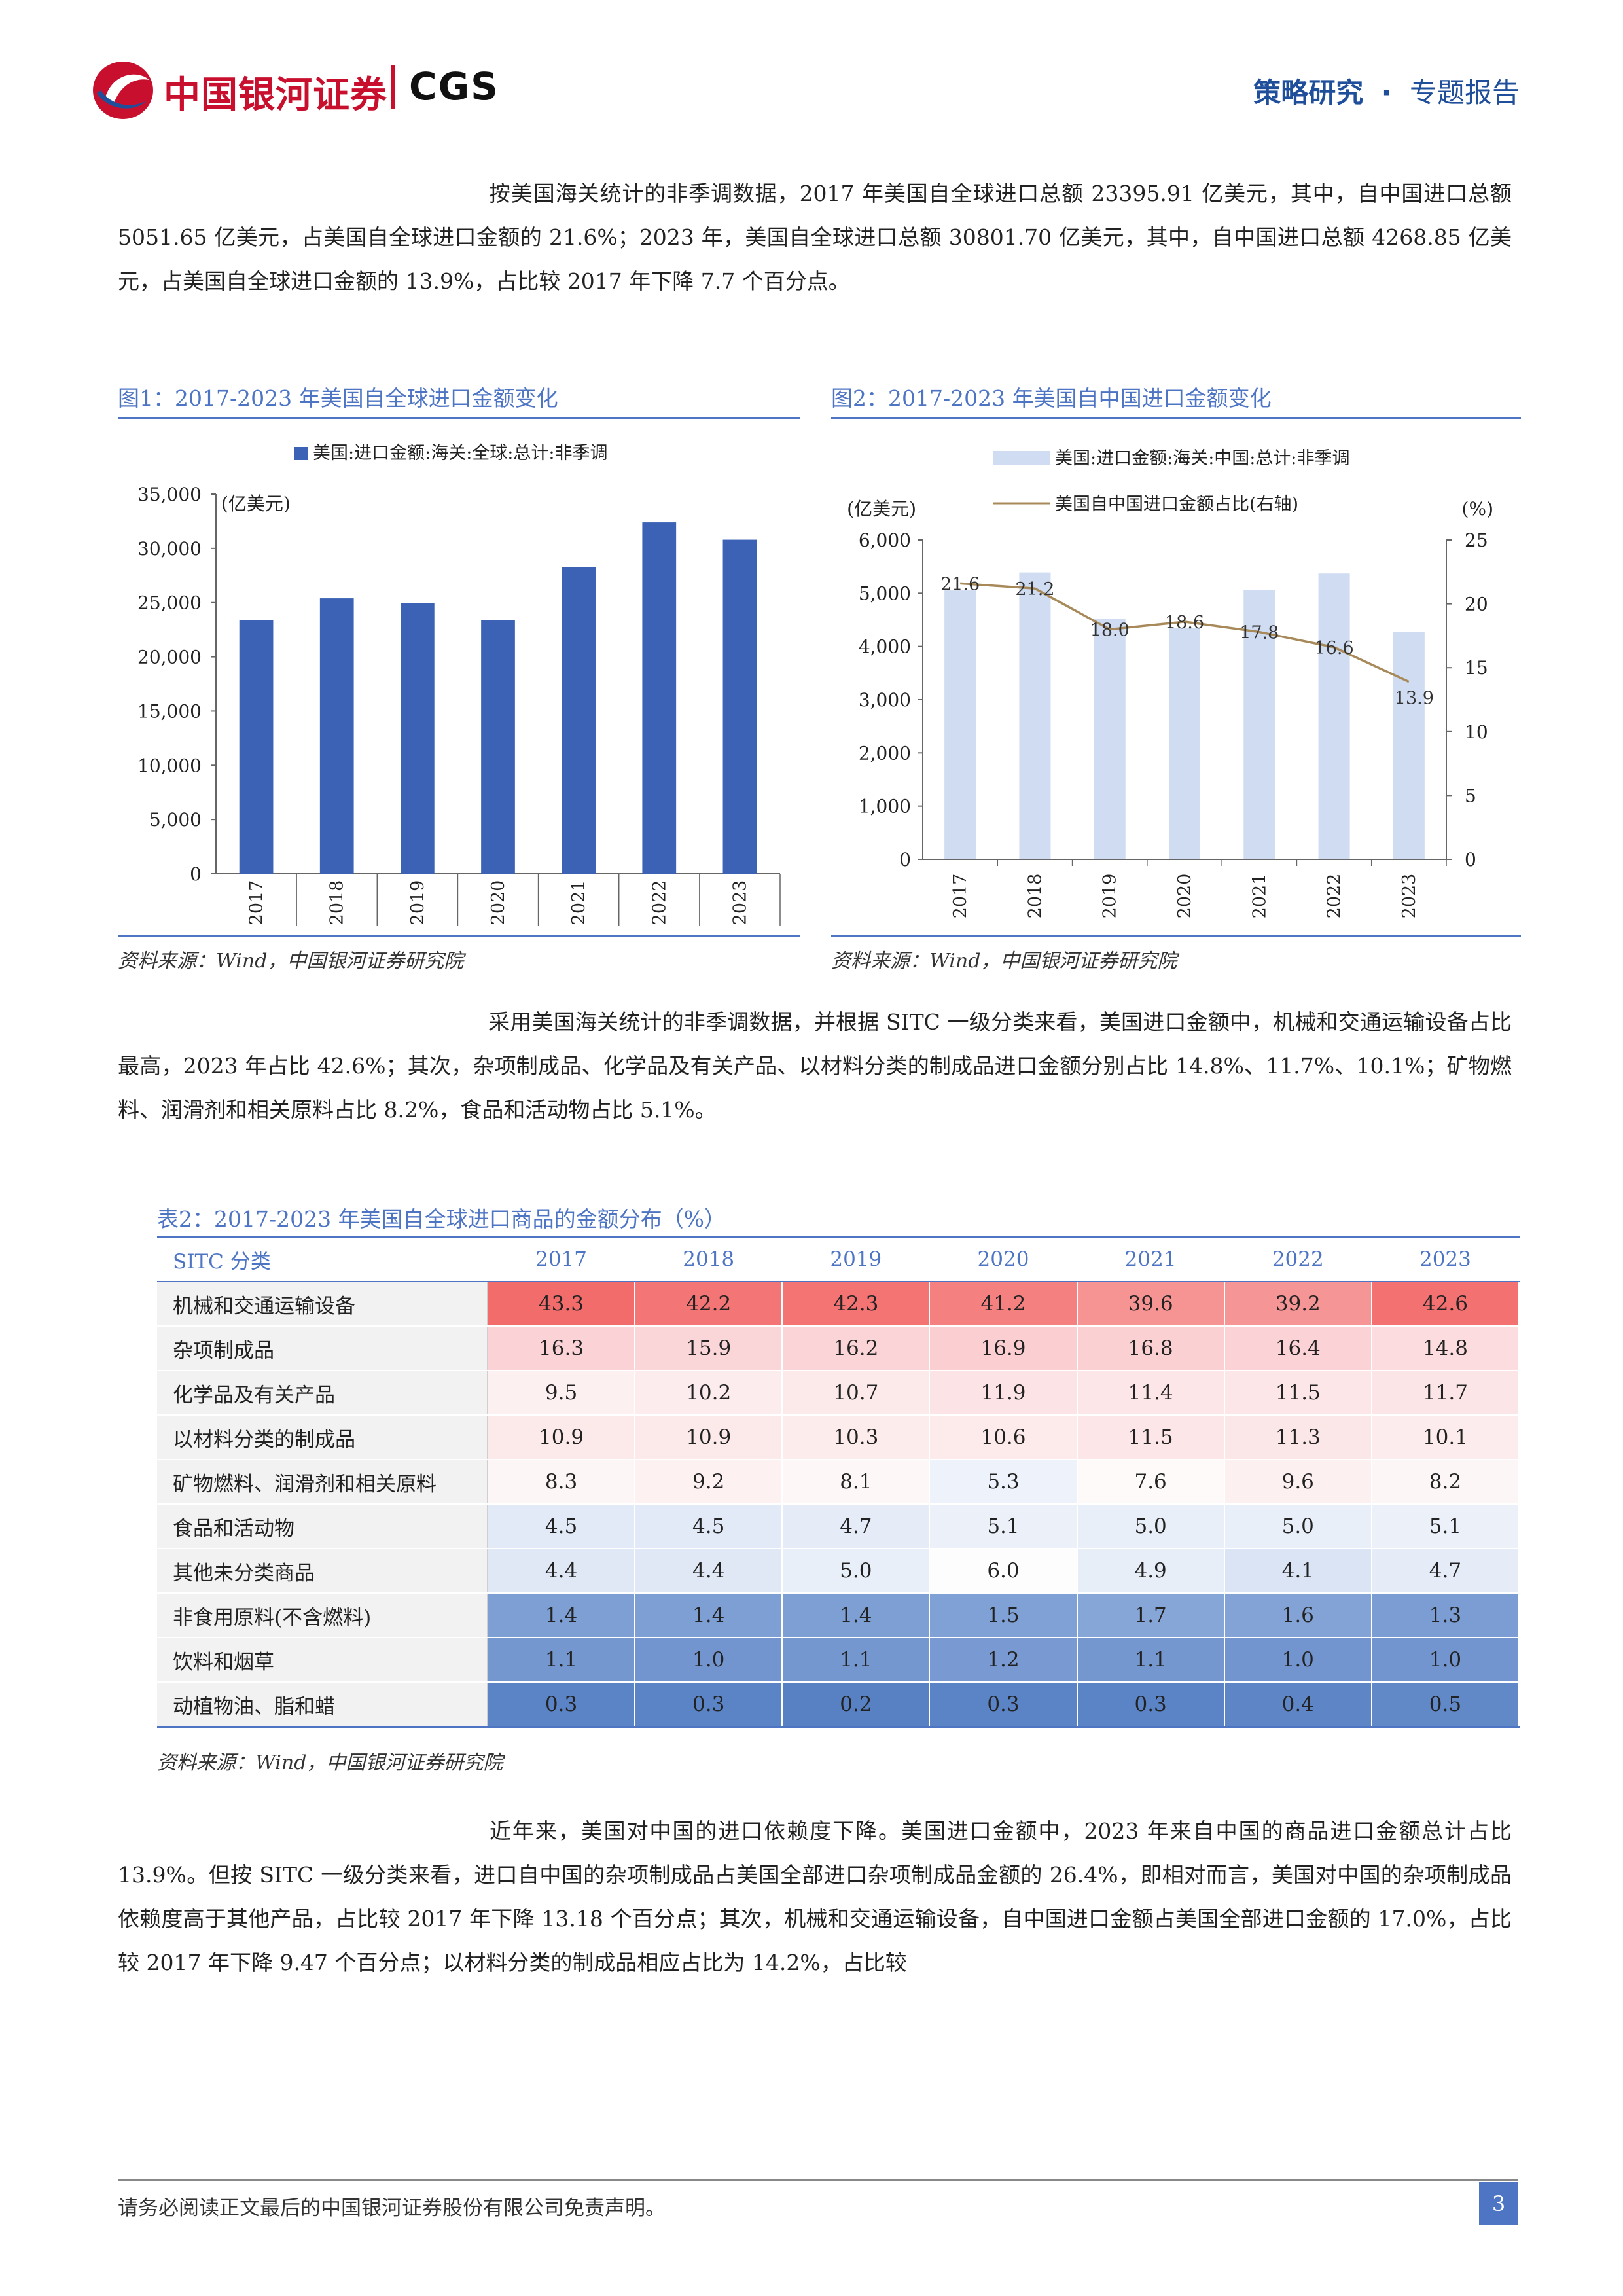 Image resolution: width=1623 pixels, height=2296 pixels. Describe the element at coordinates (1334, 648) in the screenshot. I see `data-label-china-share: 16.6` at that location.